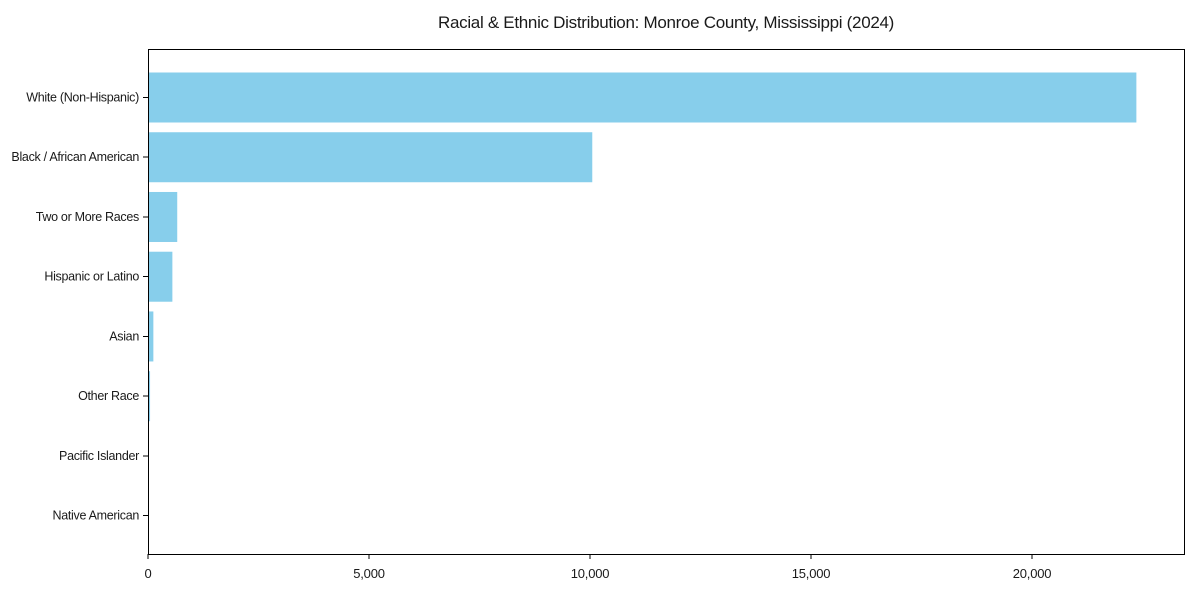 The height and width of the screenshot is (600, 1200). What do you see at coordinates (160, 276) in the screenshot?
I see `bar-hispanic-or-latino` at bounding box center [160, 276].